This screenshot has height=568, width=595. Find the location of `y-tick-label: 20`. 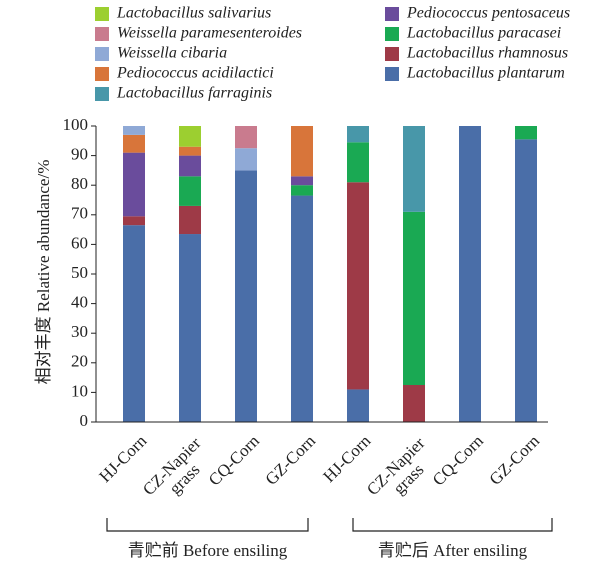

y-tick-label: 20 is located at coordinates (79, 361).